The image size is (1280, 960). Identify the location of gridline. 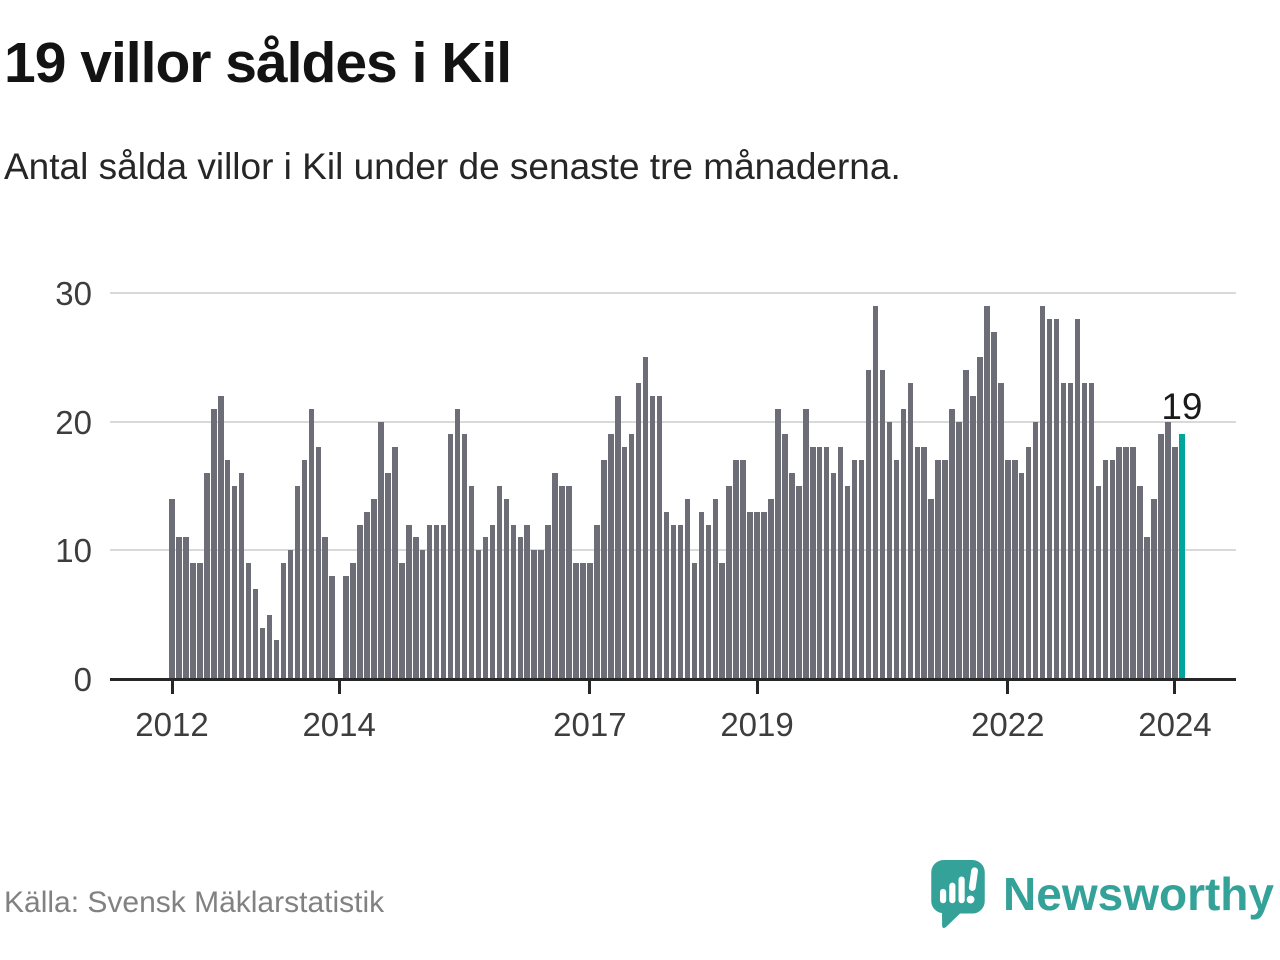
(673, 421).